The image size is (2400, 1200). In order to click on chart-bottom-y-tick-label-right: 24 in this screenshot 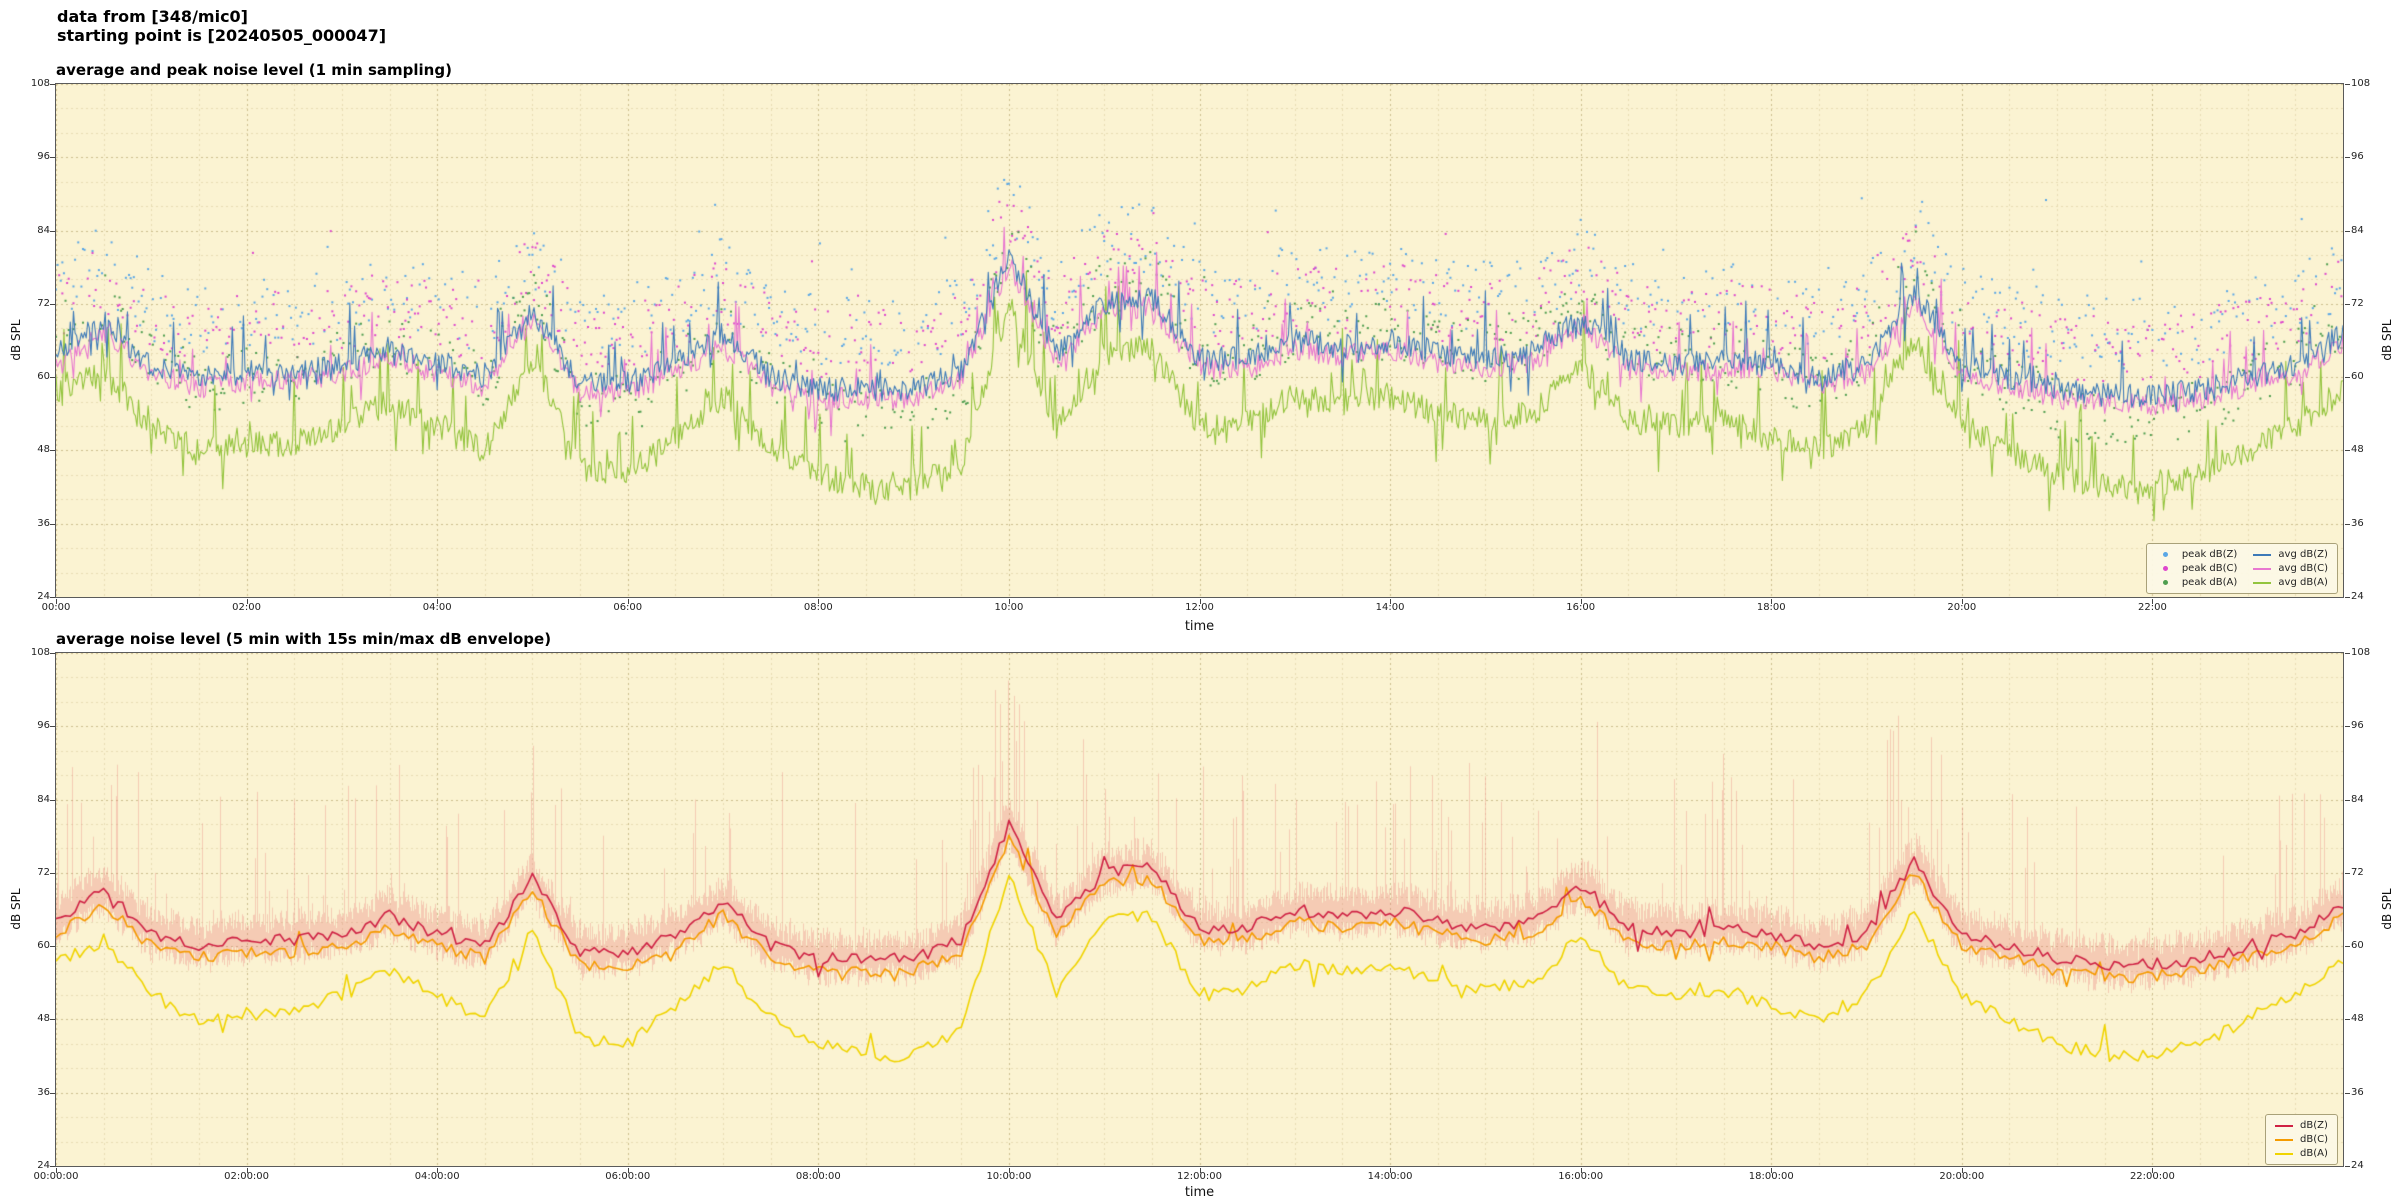, I will do `click(2357, 1165)`.